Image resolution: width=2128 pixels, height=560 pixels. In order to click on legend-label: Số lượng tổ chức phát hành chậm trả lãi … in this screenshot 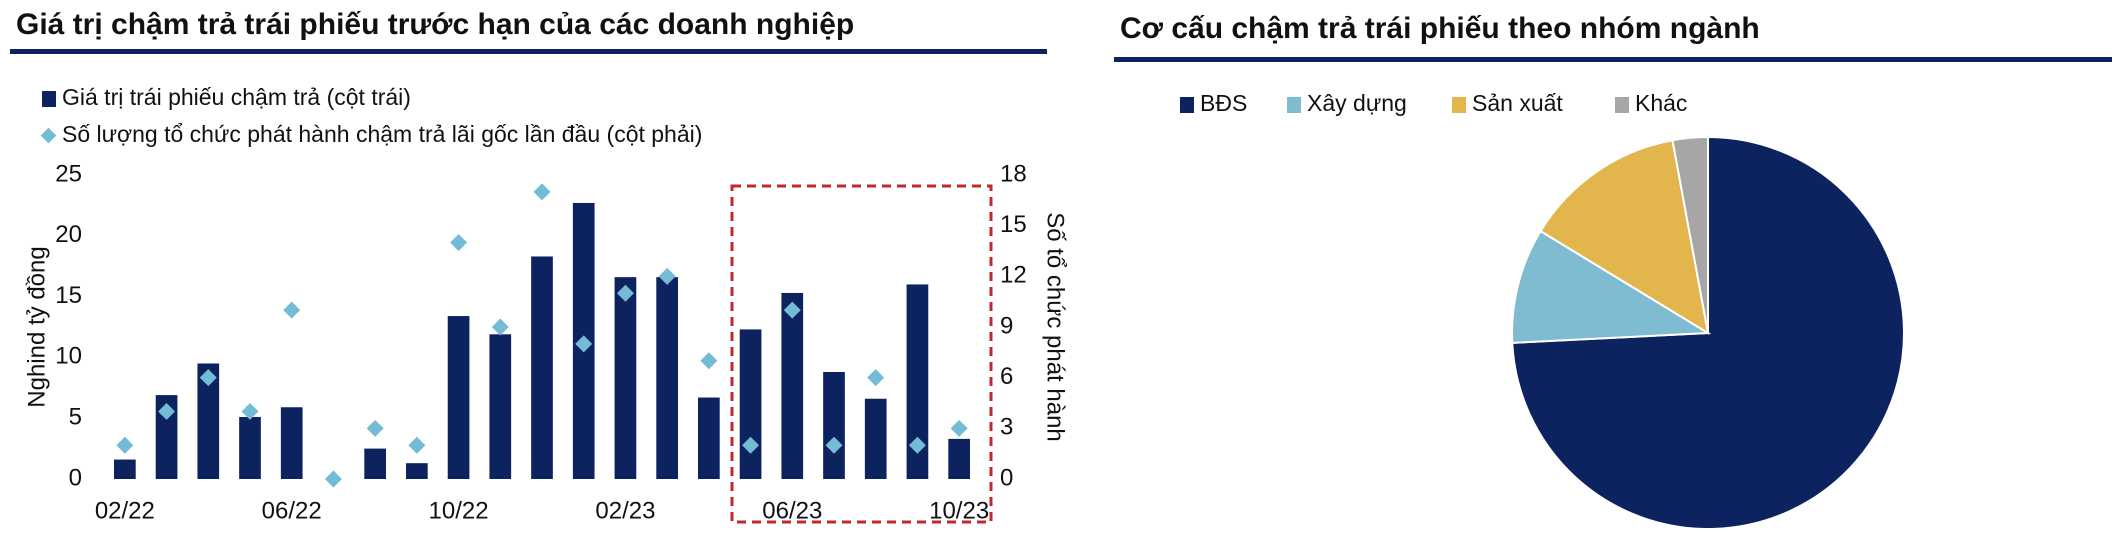, I will do `click(382, 134)`.